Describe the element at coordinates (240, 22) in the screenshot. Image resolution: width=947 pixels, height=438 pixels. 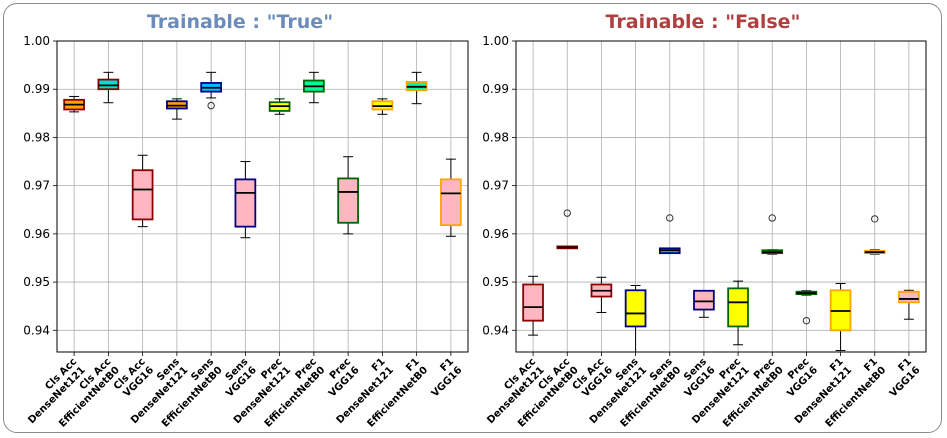
I see `panel-title: Trainable : "True"` at that location.